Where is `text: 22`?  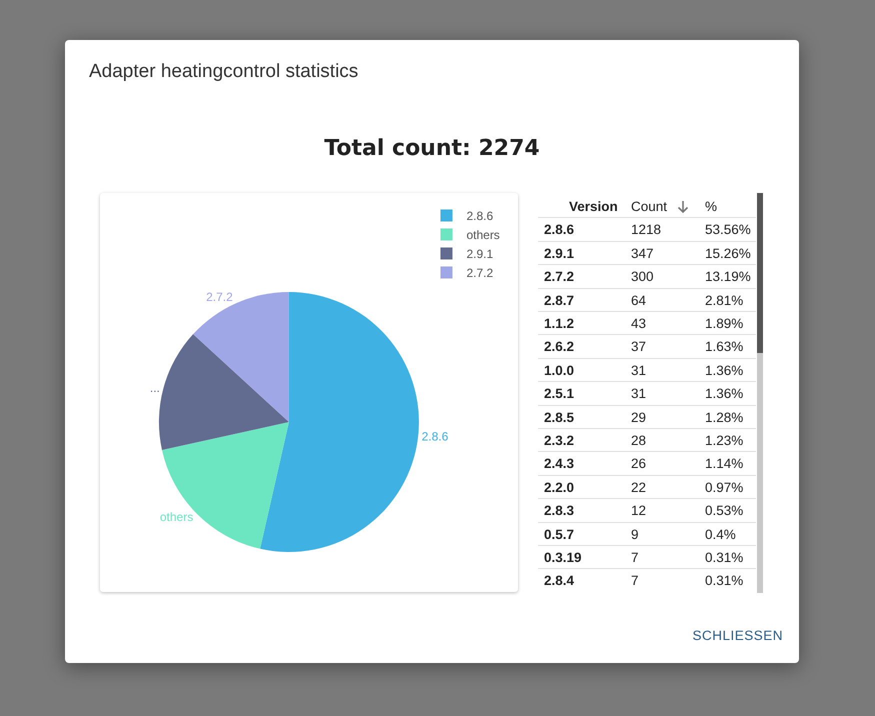 text: 22 is located at coordinates (638, 487).